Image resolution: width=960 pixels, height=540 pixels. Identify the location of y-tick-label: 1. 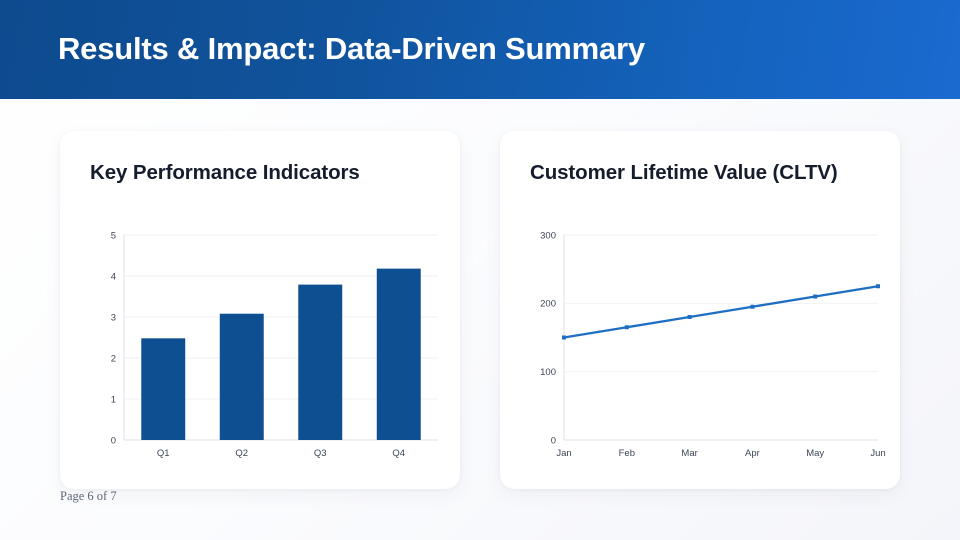
(113, 399).